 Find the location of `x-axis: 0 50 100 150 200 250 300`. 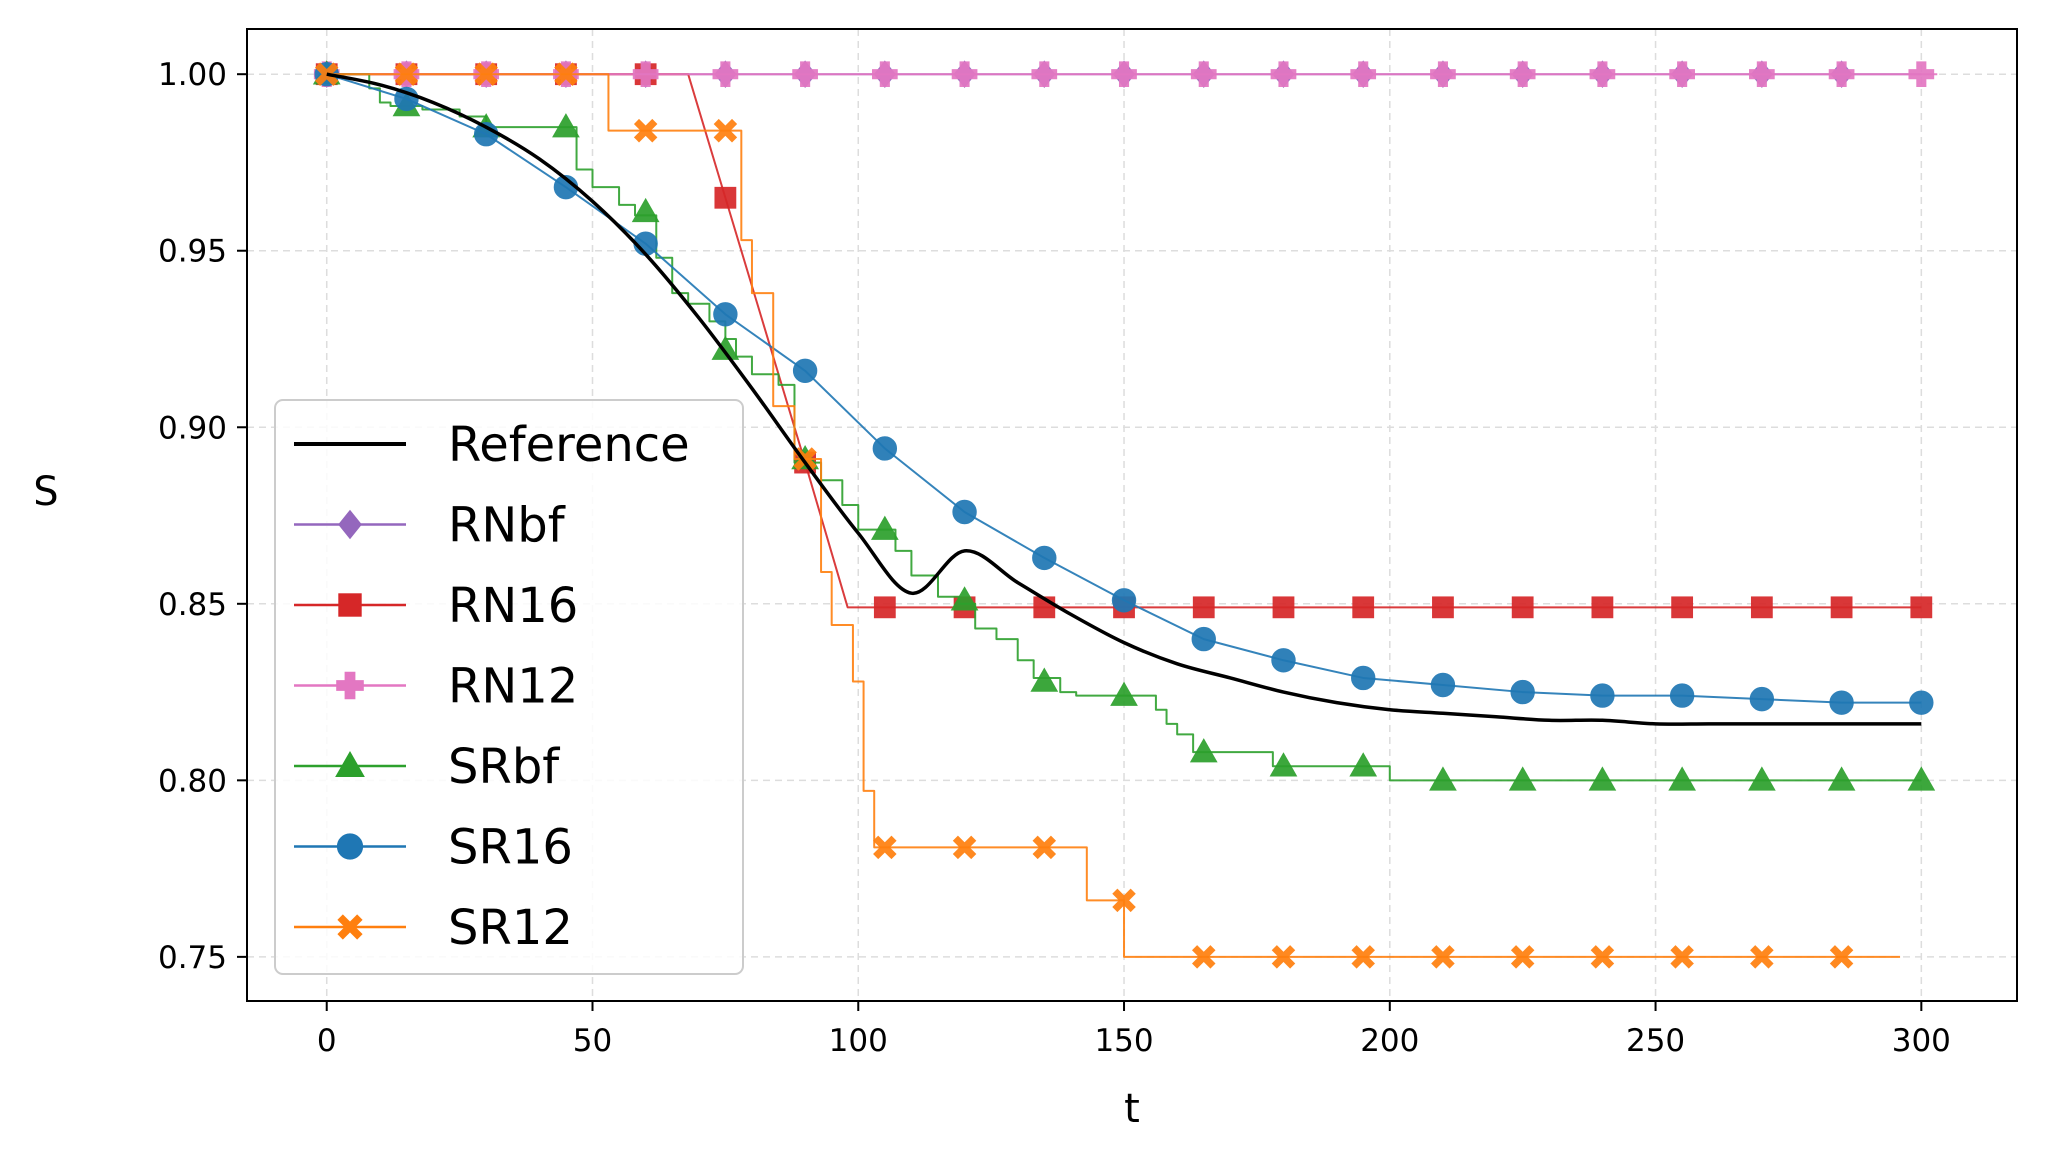

x-axis: 0 50 100 150 200 250 300 is located at coordinates (1134, 1030).